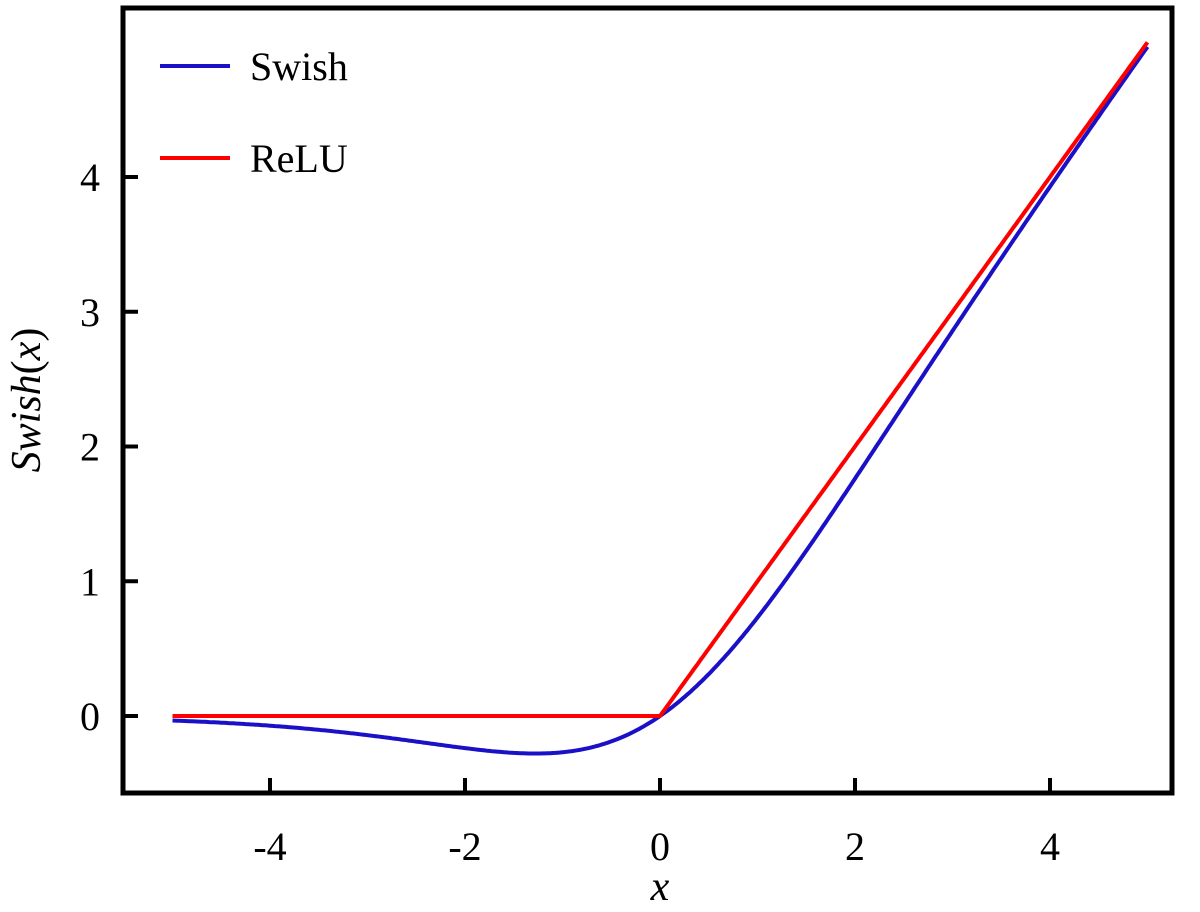  I want to click on y-tick-label: 4, so click(90, 177).